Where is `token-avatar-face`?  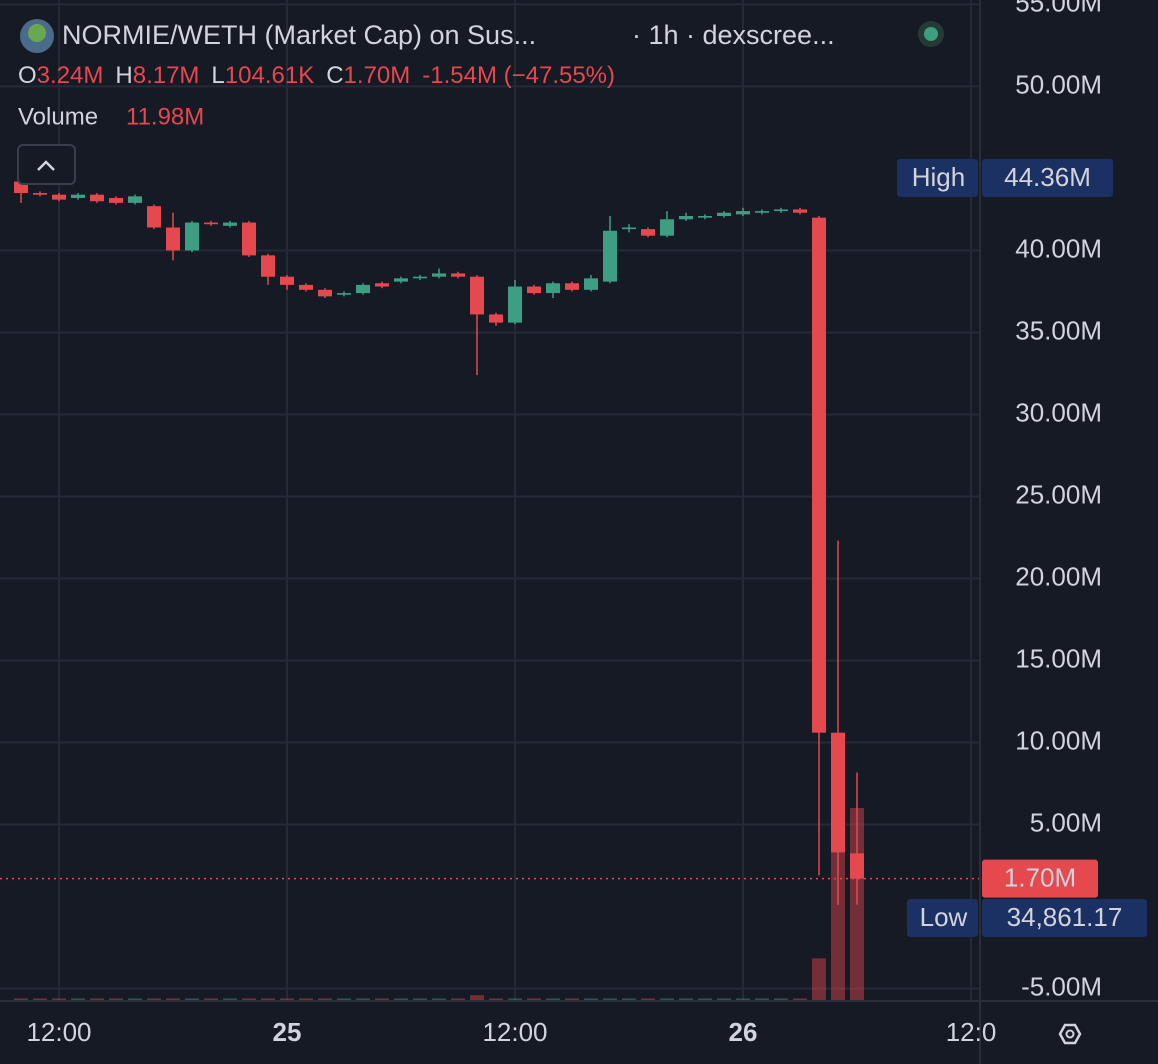
token-avatar-face is located at coordinates (37, 33).